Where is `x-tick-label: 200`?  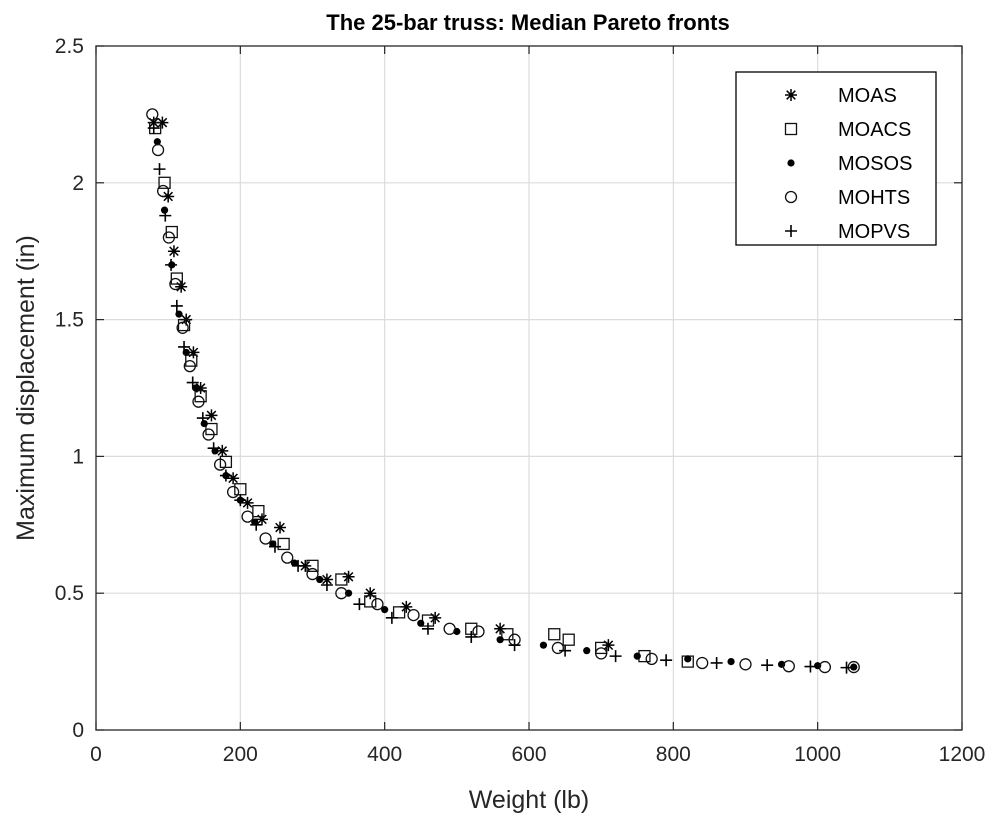 x-tick-label: 200 is located at coordinates (240, 754).